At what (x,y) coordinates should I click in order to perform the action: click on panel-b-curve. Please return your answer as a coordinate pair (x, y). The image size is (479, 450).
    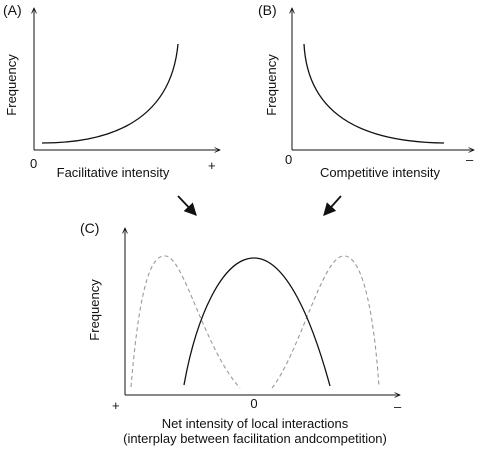
    Looking at the image, I should click on (374, 93).